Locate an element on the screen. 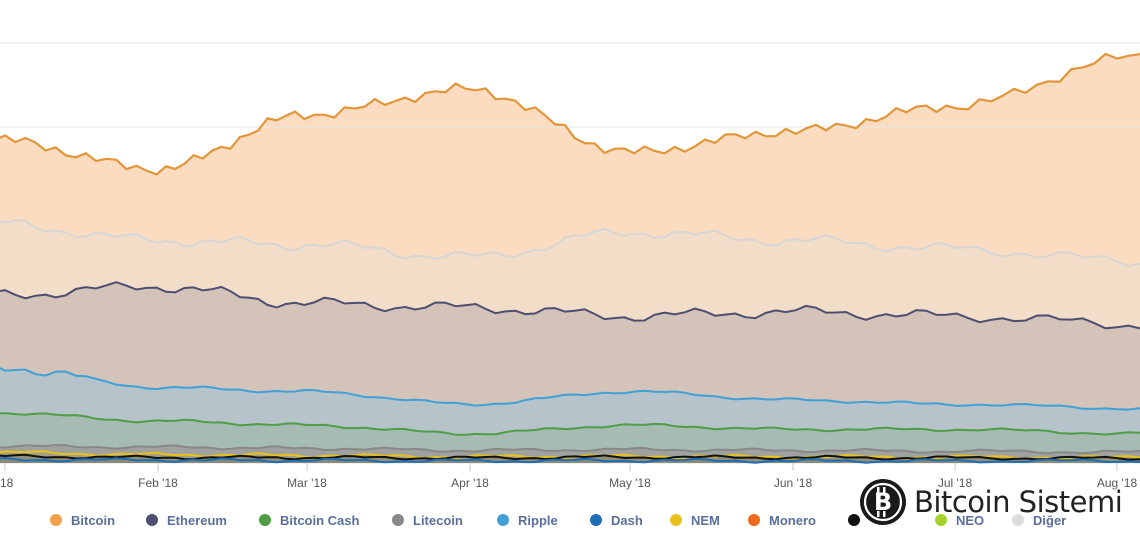 The height and width of the screenshot is (540, 1140). series-line-ripple is located at coordinates (570, 388).